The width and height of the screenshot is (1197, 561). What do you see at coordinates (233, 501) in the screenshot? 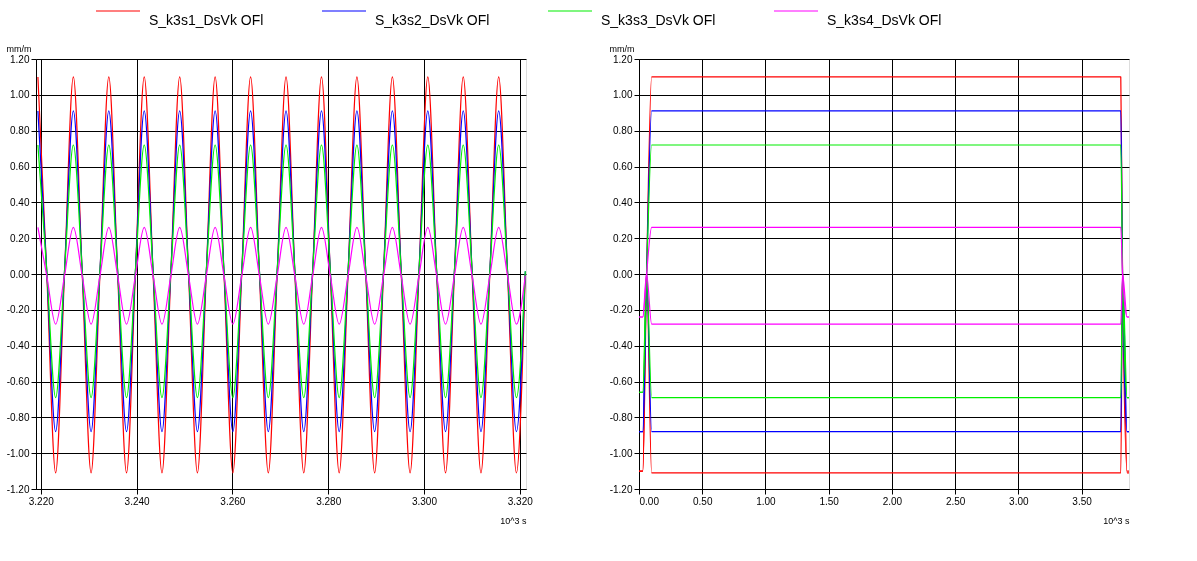
I see `x-tick-label: 3.260` at bounding box center [233, 501].